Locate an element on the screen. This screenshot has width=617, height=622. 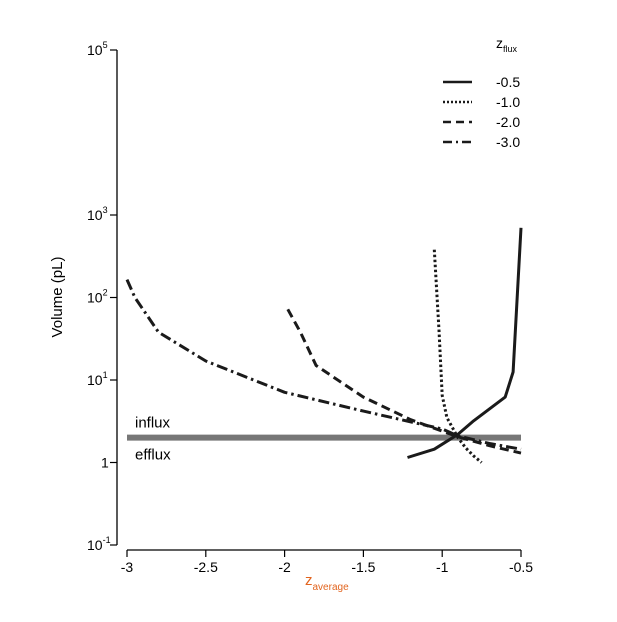
x-tick-label: -3 is located at coordinates (127, 567).